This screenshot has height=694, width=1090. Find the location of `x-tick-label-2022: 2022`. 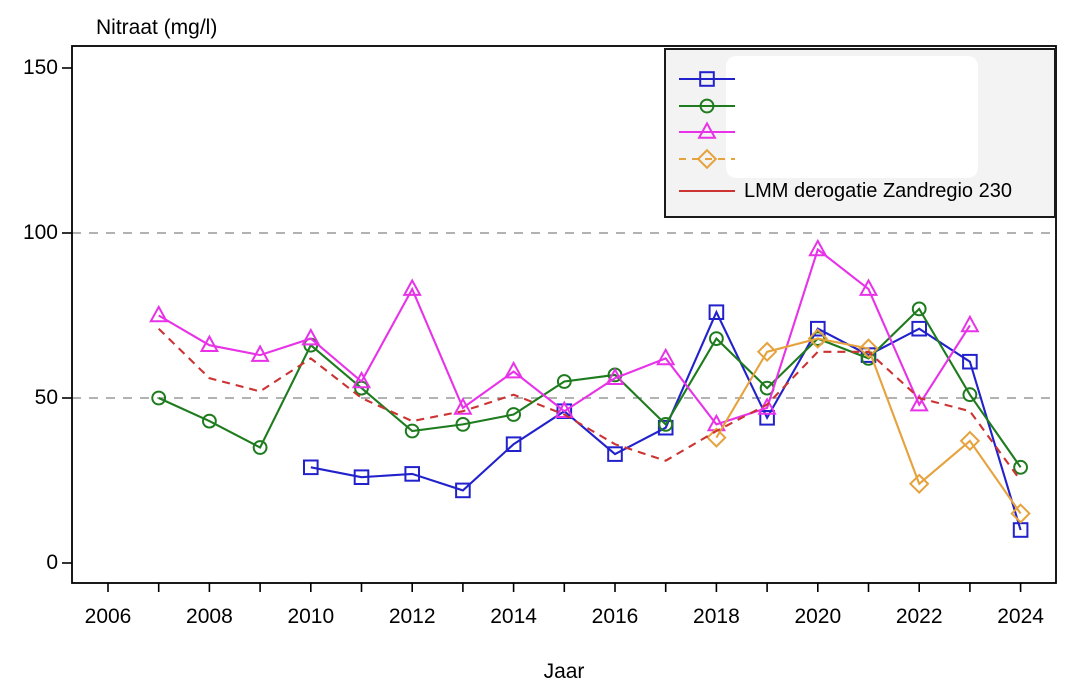

x-tick-label-2022: 2022 is located at coordinates (919, 616).